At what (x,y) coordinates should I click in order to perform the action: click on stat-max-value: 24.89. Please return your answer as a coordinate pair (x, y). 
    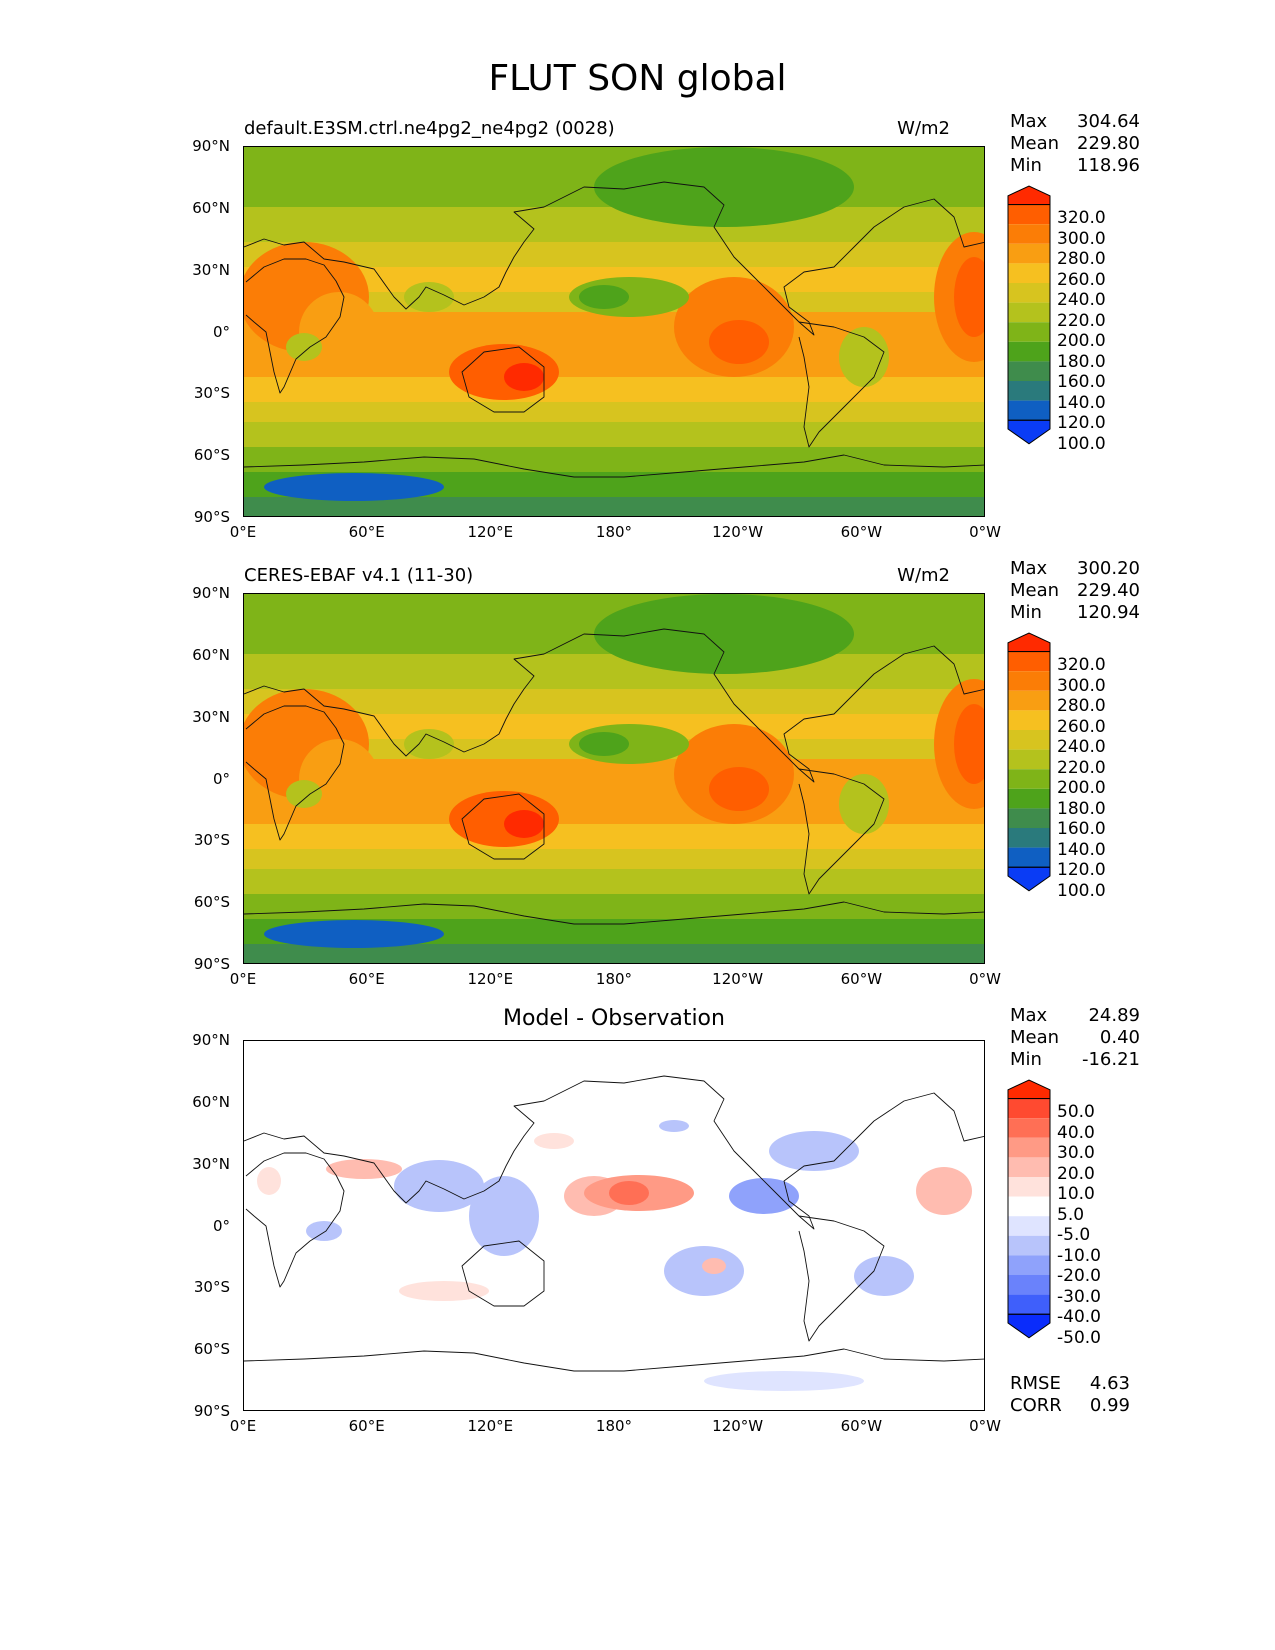
    Looking at the image, I should click on (1114, 1015).